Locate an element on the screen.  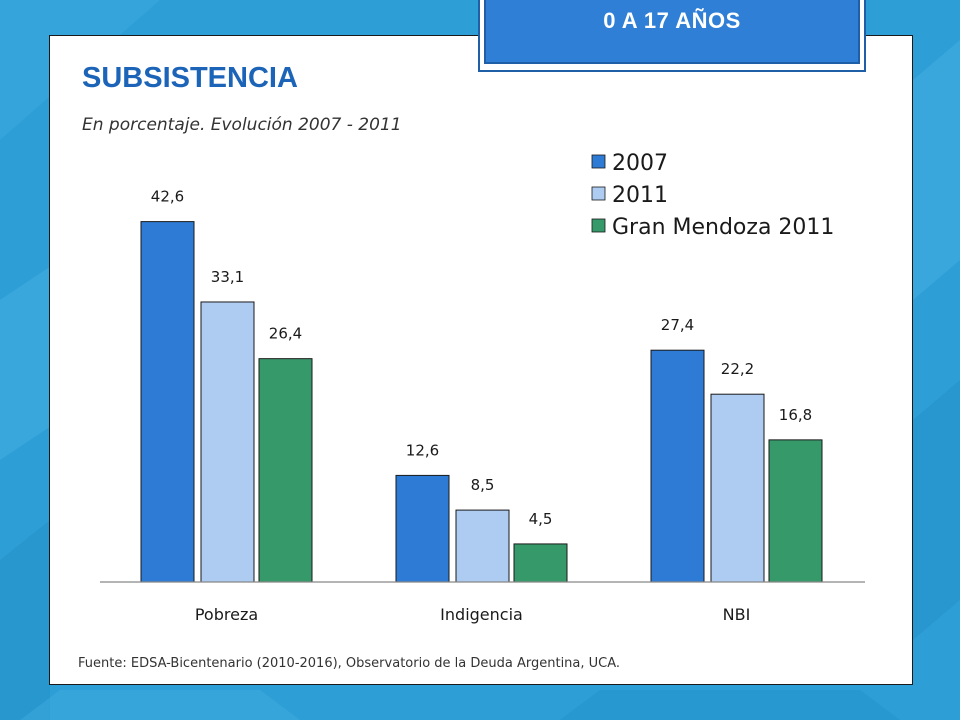
data-label: 27,4 is located at coordinates (677, 325).